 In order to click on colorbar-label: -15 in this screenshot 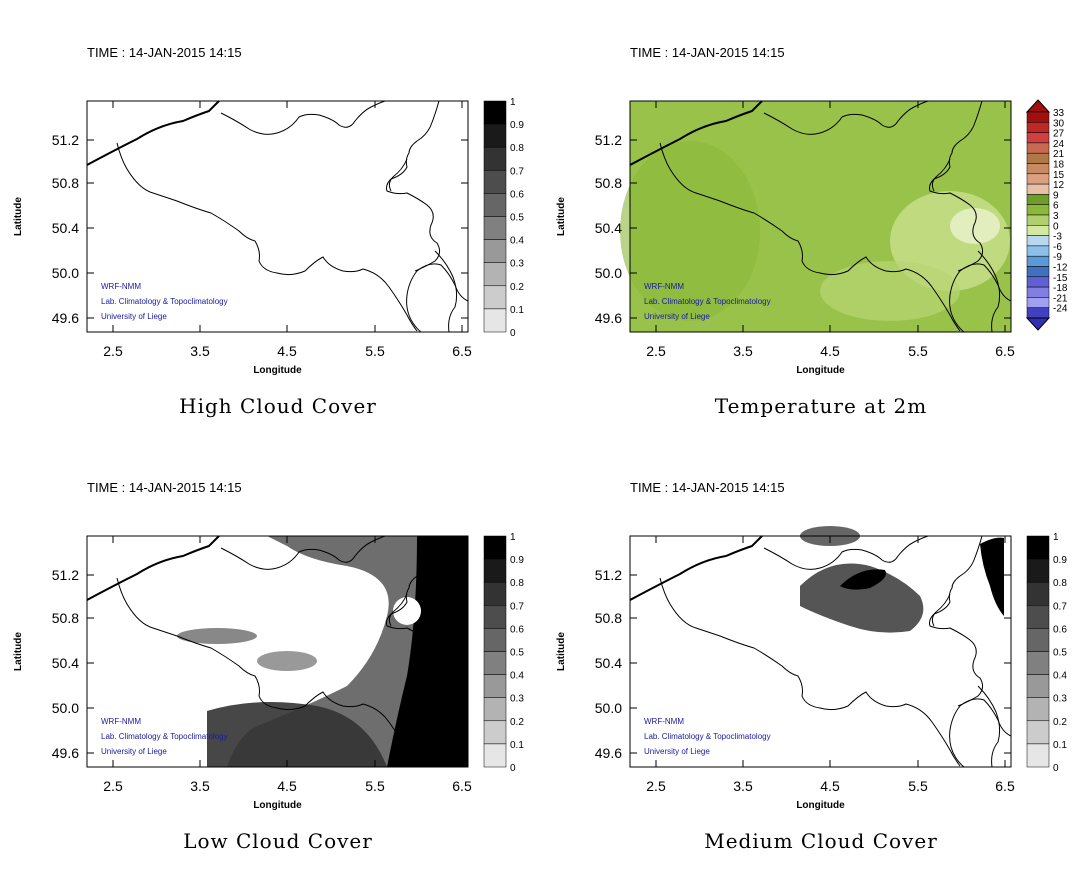, I will do `click(1060, 278)`.